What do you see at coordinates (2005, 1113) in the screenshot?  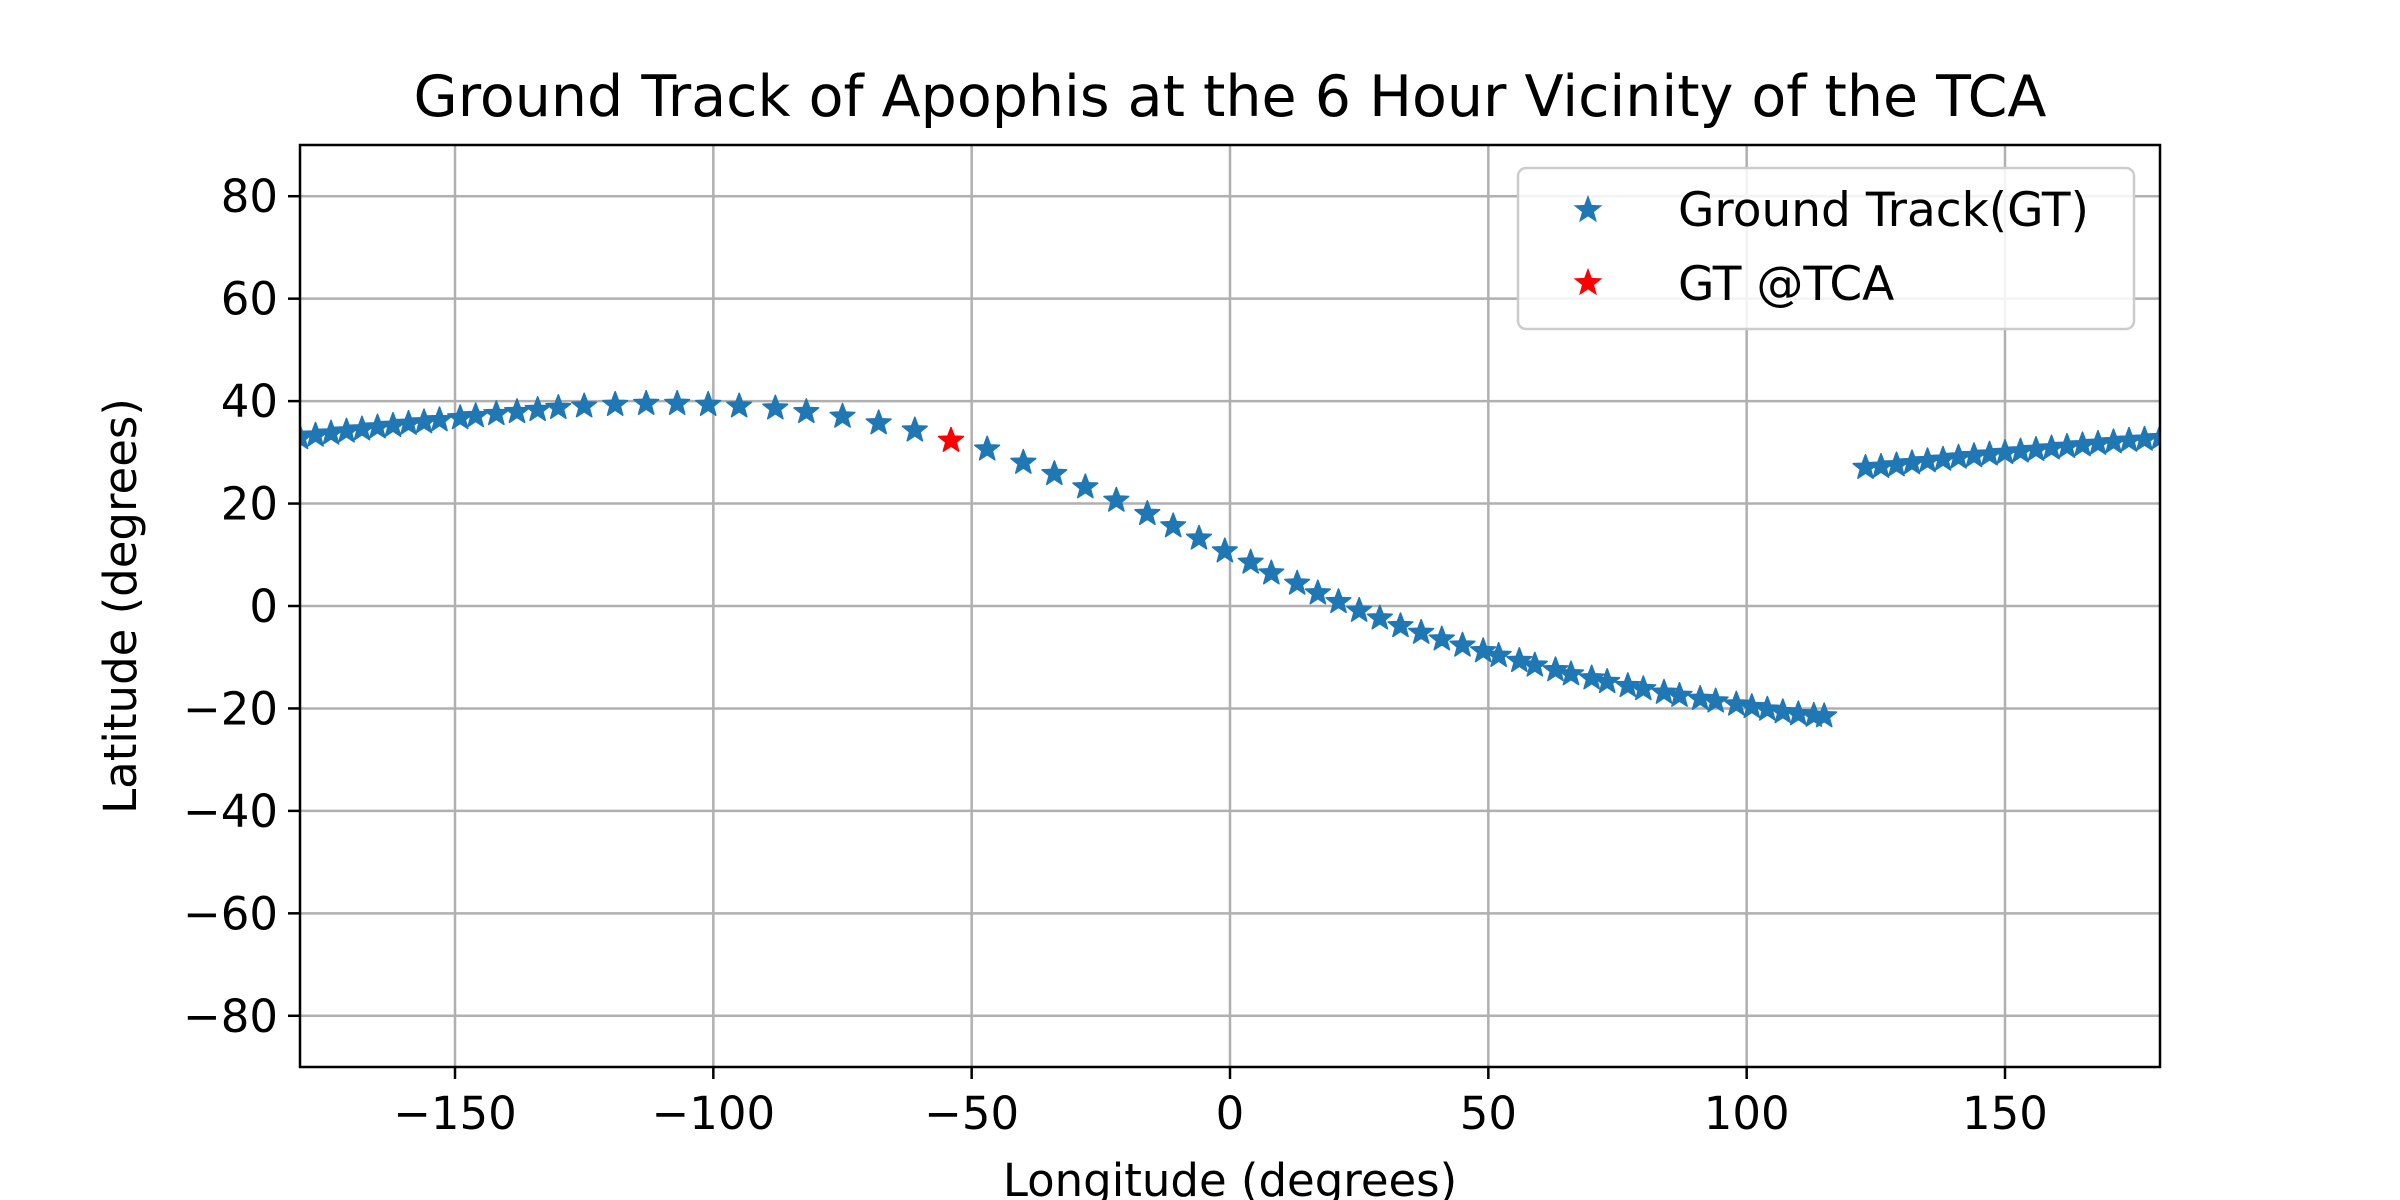 I see `x-tick-label: 150` at bounding box center [2005, 1113].